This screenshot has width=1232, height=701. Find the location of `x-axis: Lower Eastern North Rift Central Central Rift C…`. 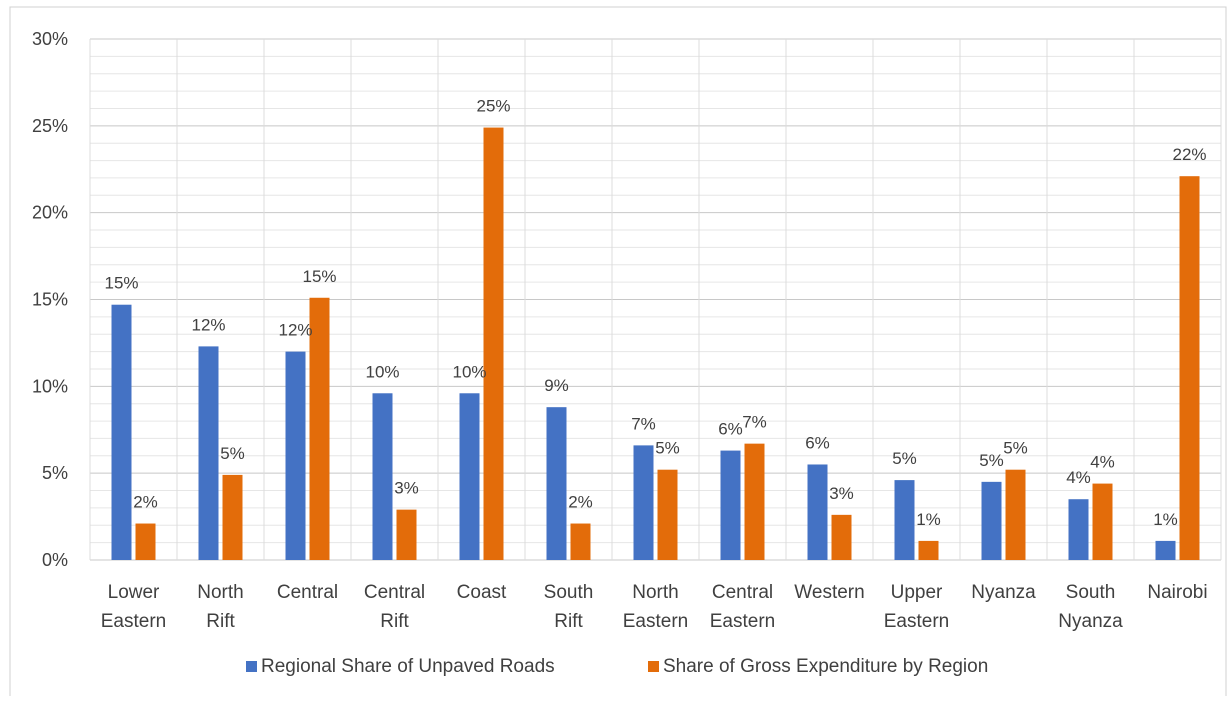

x-axis: Lower Eastern North Rift Central Central Rift C… is located at coordinates (654, 607).